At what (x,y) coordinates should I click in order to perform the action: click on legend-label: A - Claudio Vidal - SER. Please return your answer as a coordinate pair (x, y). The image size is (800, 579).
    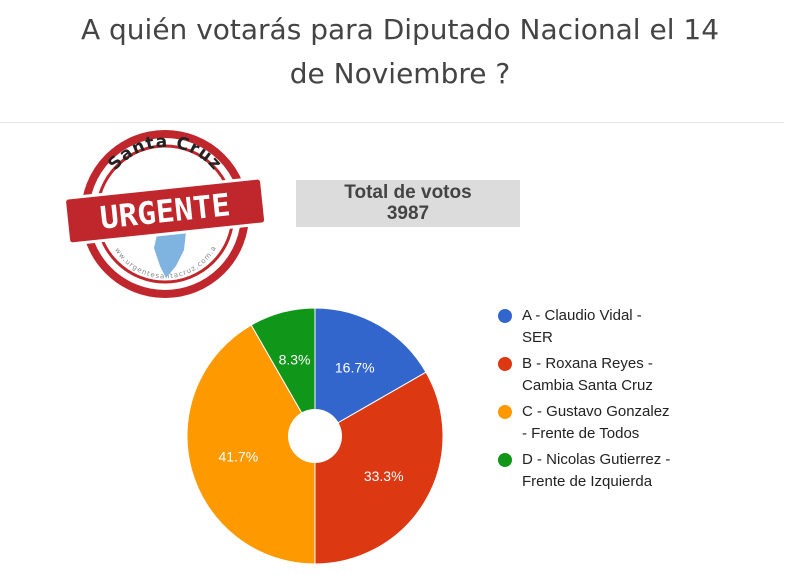
    Looking at the image, I should click on (582, 326).